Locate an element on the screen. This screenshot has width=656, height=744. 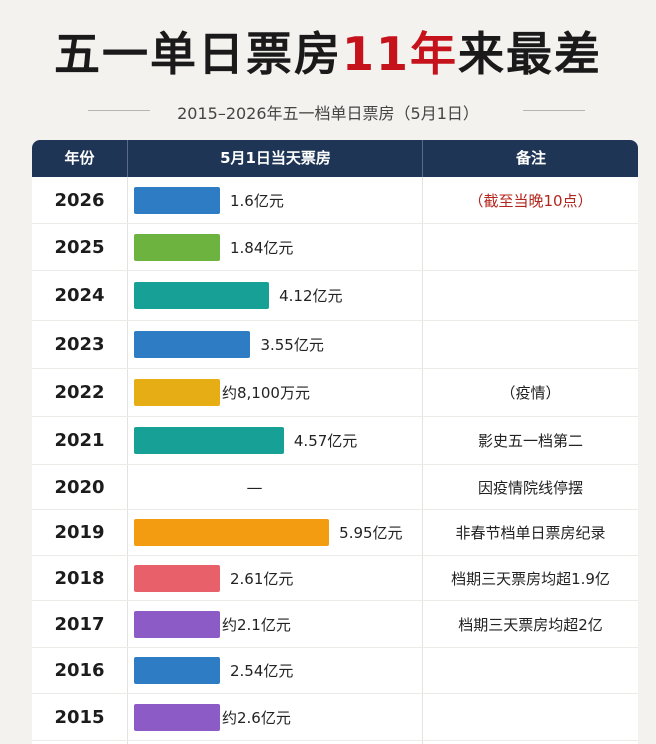
year-cell: 2016 is located at coordinates (79, 670).